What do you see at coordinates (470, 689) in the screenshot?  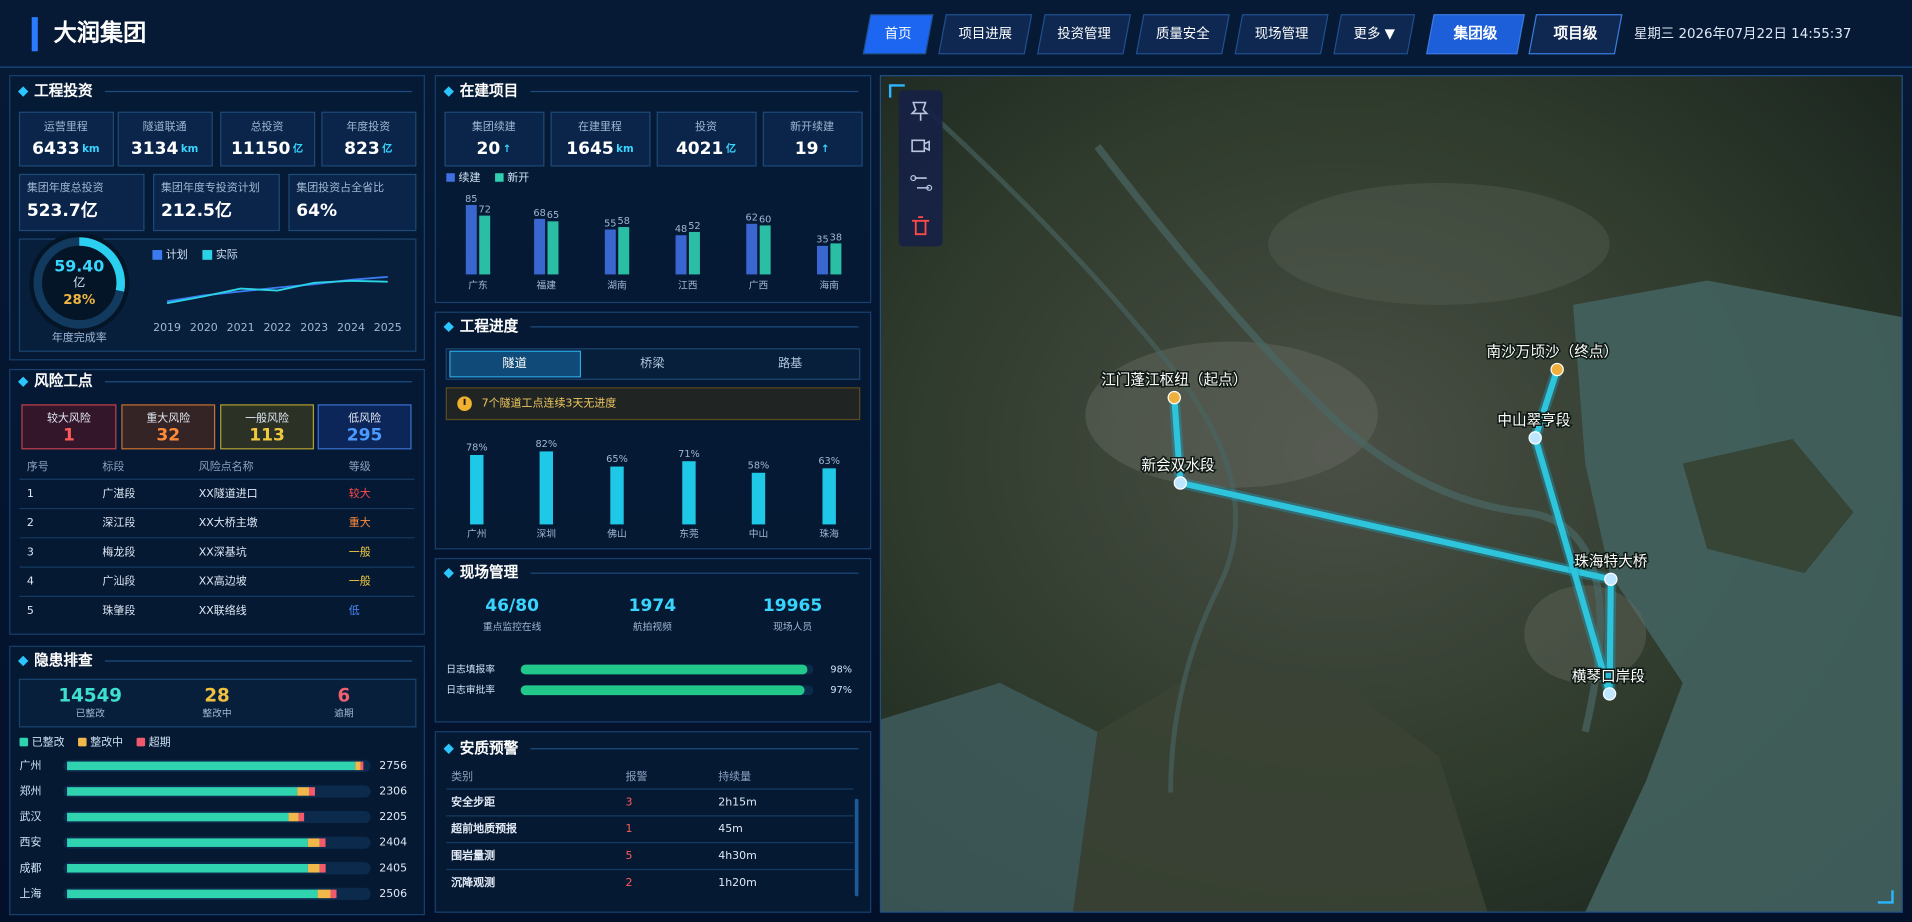 I see `y-tick-label: 日志审批率` at bounding box center [470, 689].